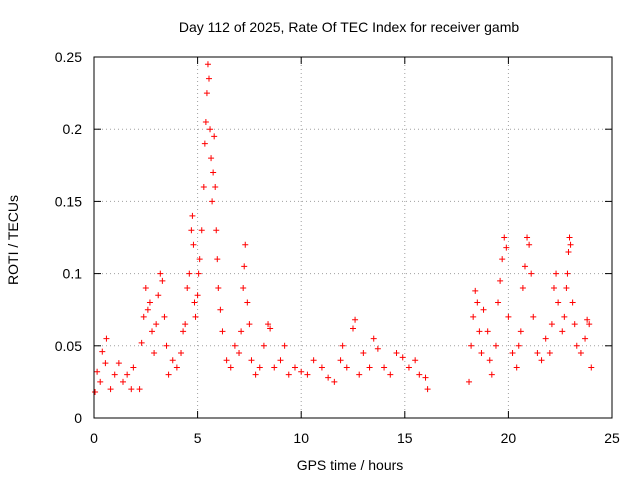 Image resolution: width=640 pixels, height=480 pixels. What do you see at coordinates (355, 438) in the screenshot?
I see `x-tick-labels: 0 5 10 15 20 25` at bounding box center [355, 438].